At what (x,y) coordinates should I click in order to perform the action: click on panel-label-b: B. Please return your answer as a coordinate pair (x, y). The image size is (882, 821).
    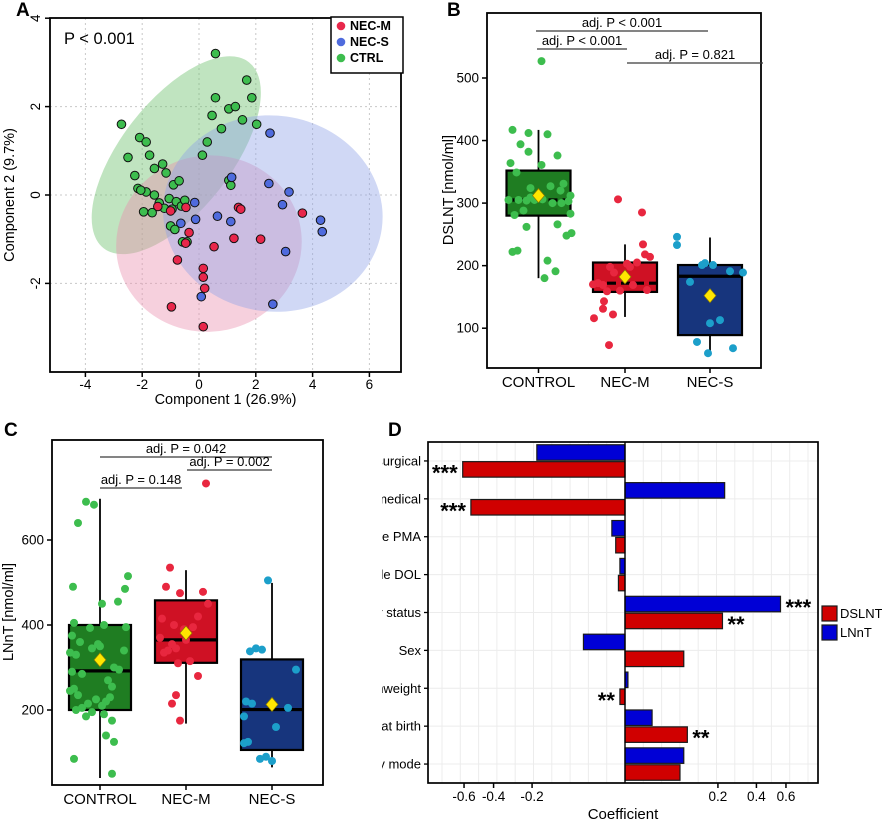
    Looking at the image, I should click on (454, 10).